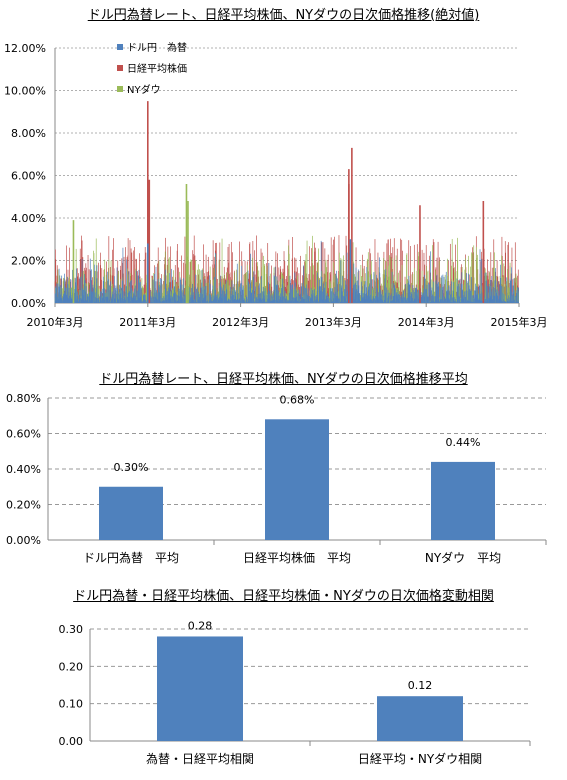  What do you see at coordinates (71, 741) in the screenshot?
I see `chart3-ytick-label: 0.00` at bounding box center [71, 741].